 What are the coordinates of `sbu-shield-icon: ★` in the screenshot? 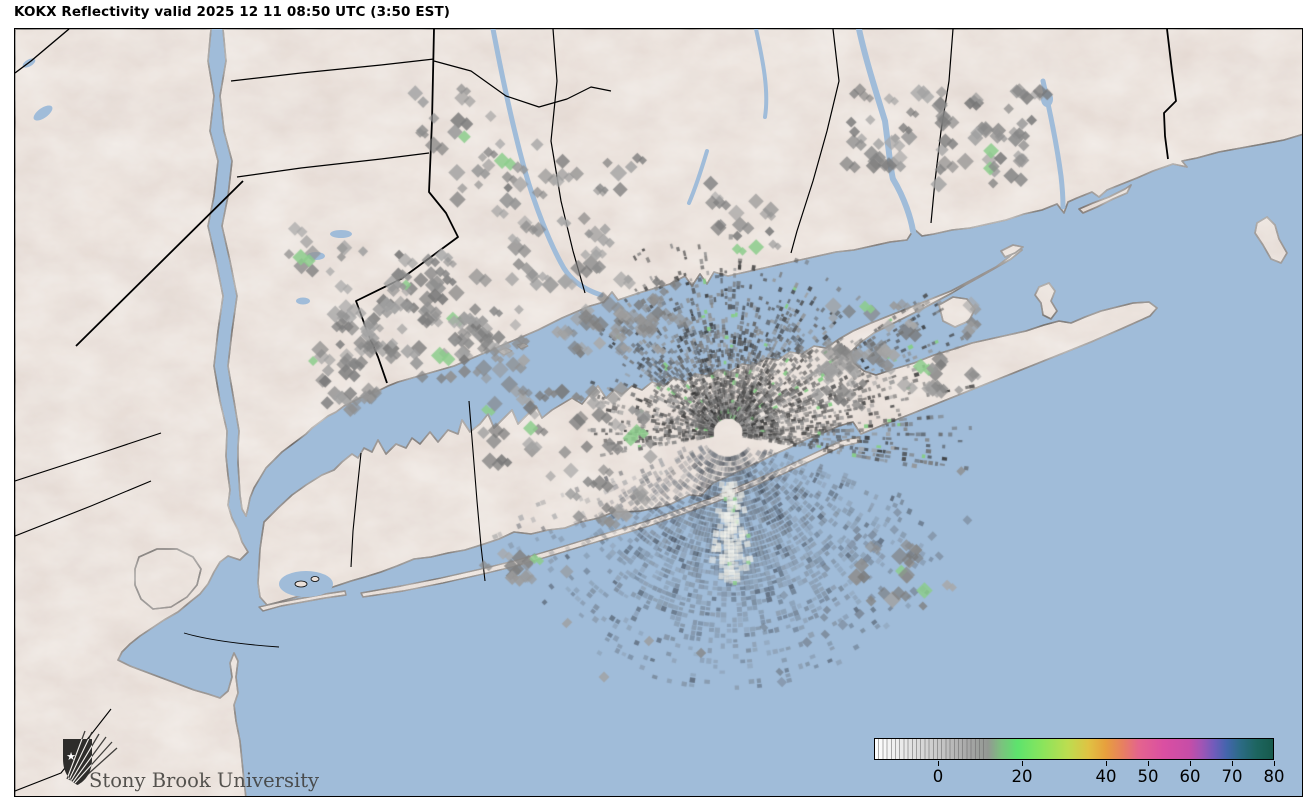 It's located at (90, 757).